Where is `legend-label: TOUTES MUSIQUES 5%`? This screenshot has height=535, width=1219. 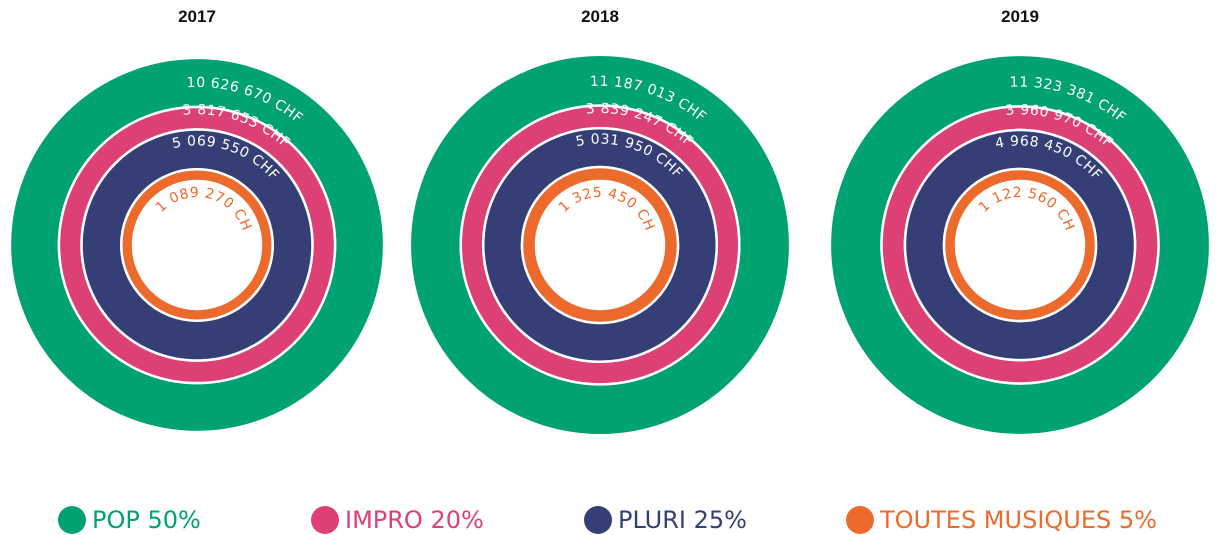 legend-label: TOUTES MUSIQUES 5% is located at coordinates (1018, 520).